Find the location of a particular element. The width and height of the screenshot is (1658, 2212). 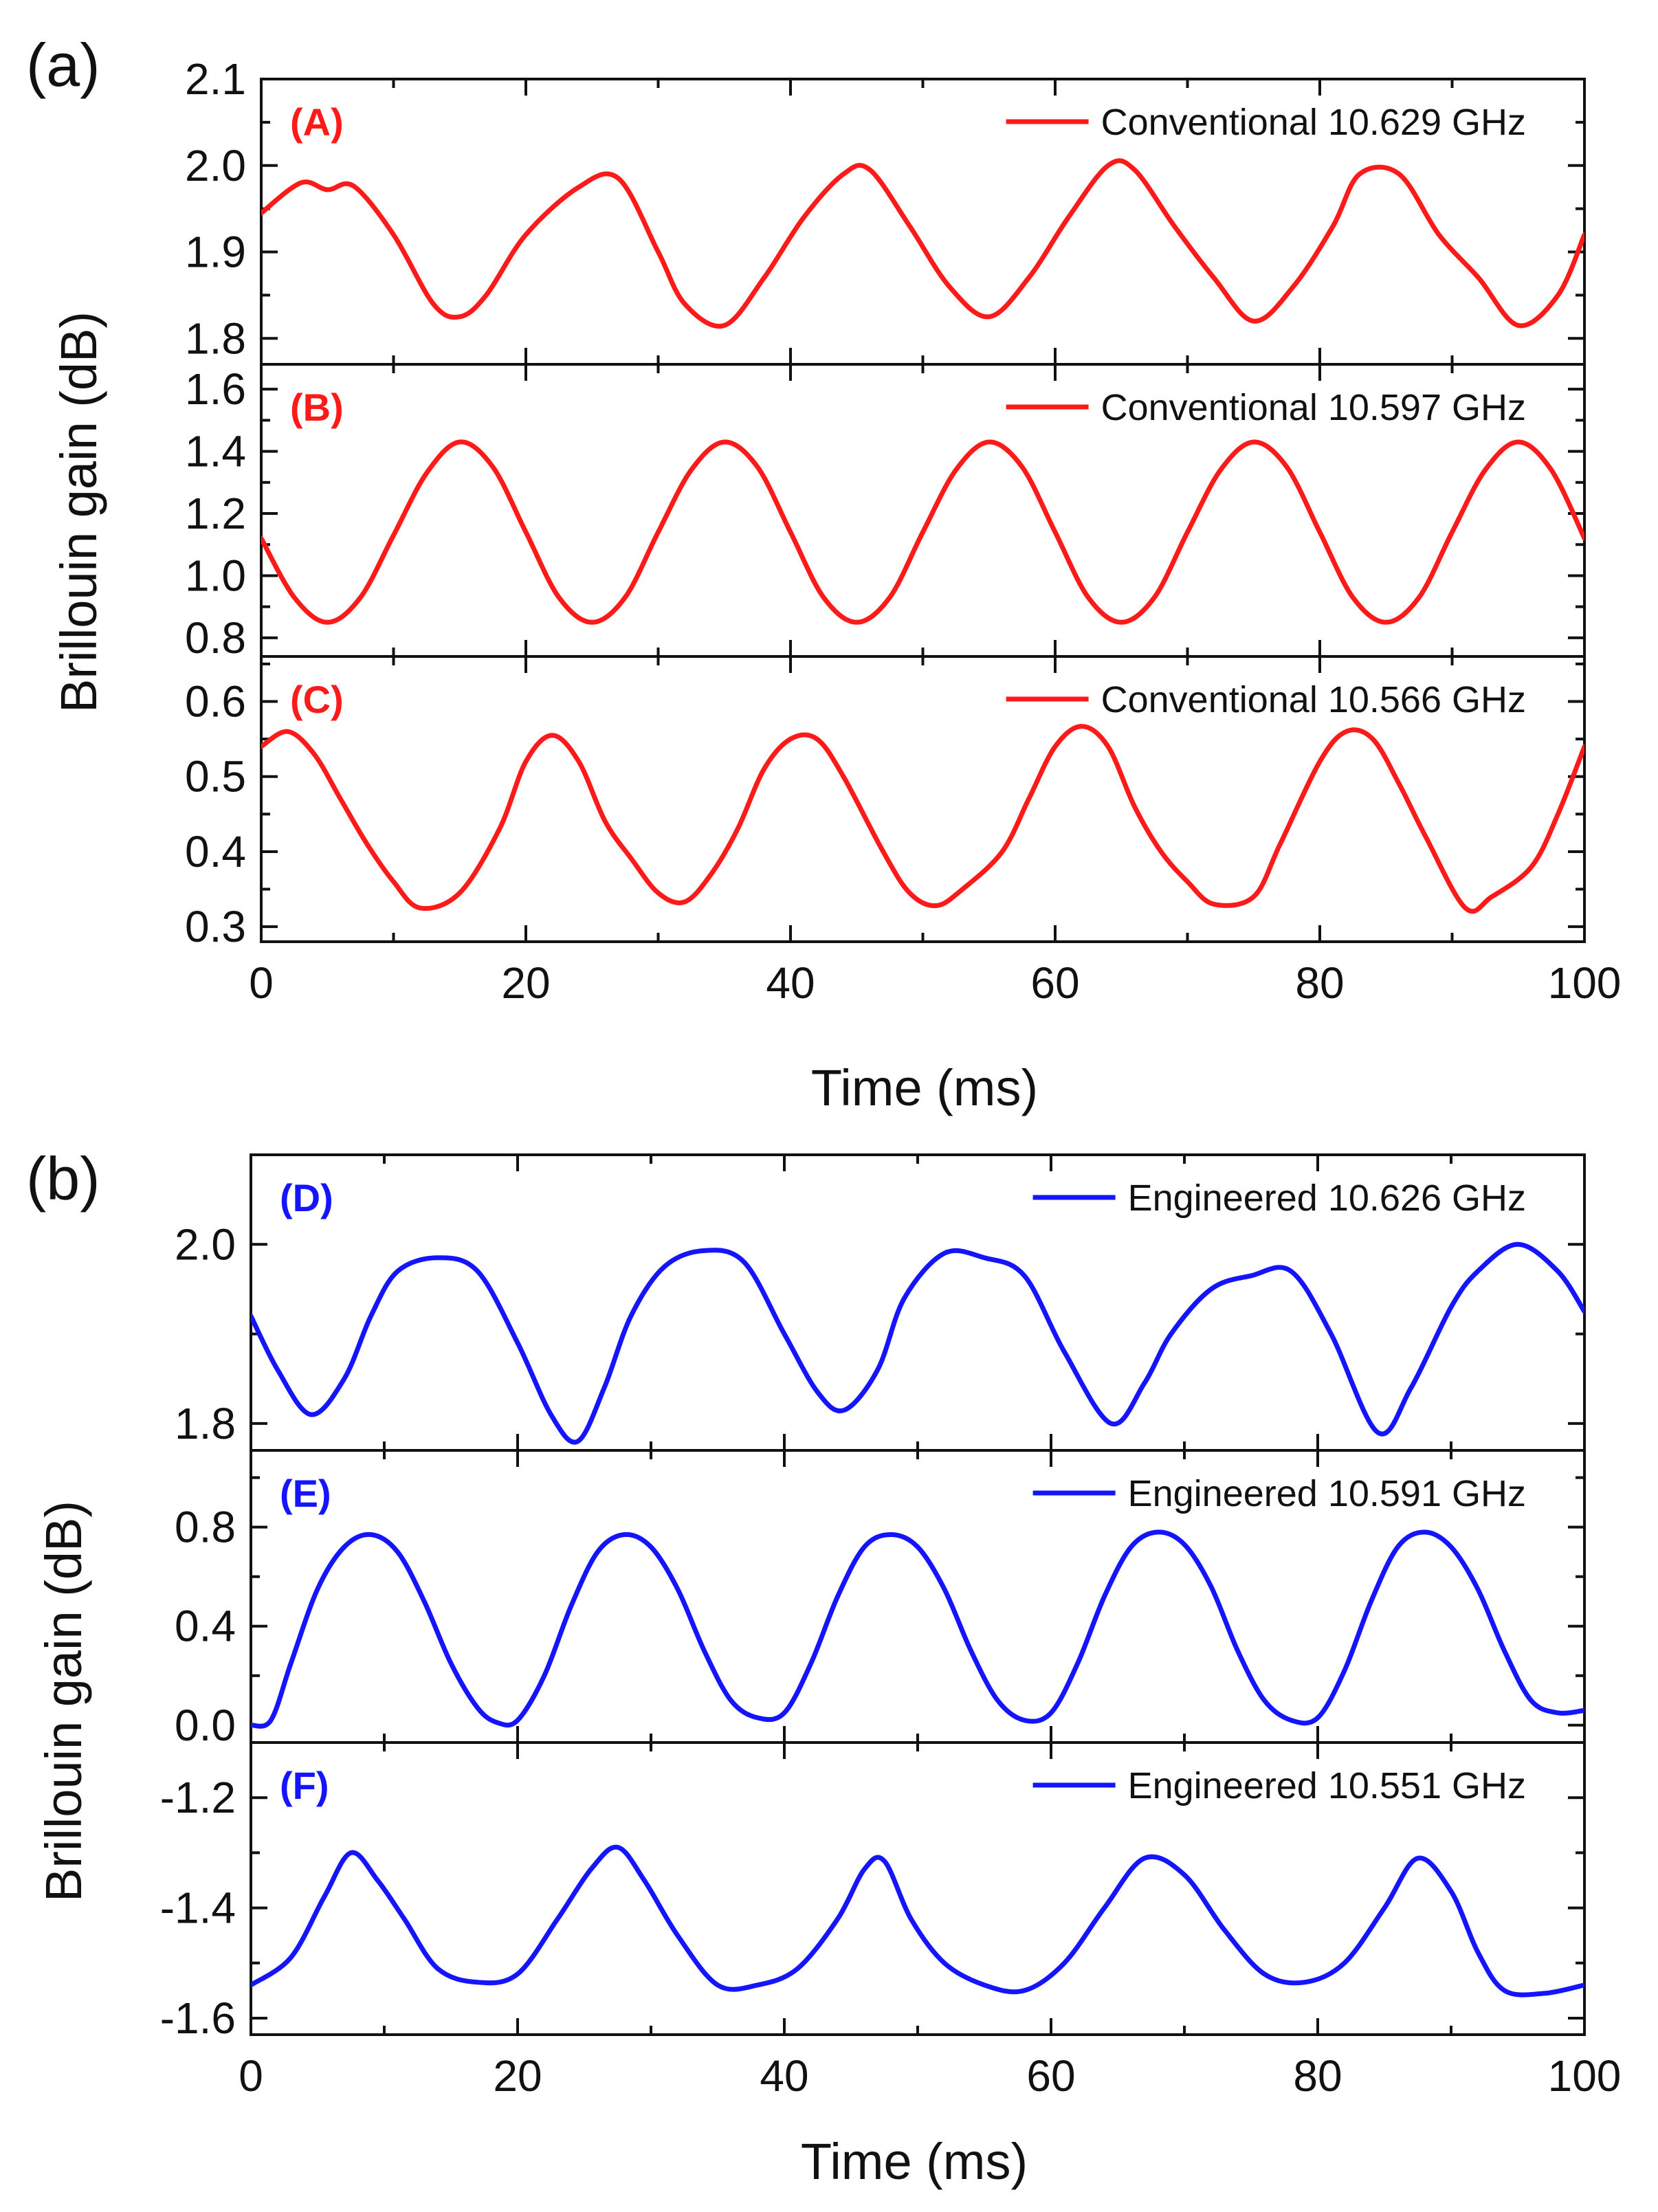

panel-d-legend-label: Engineered 10.626 GHz is located at coordinates (1327, 1198).